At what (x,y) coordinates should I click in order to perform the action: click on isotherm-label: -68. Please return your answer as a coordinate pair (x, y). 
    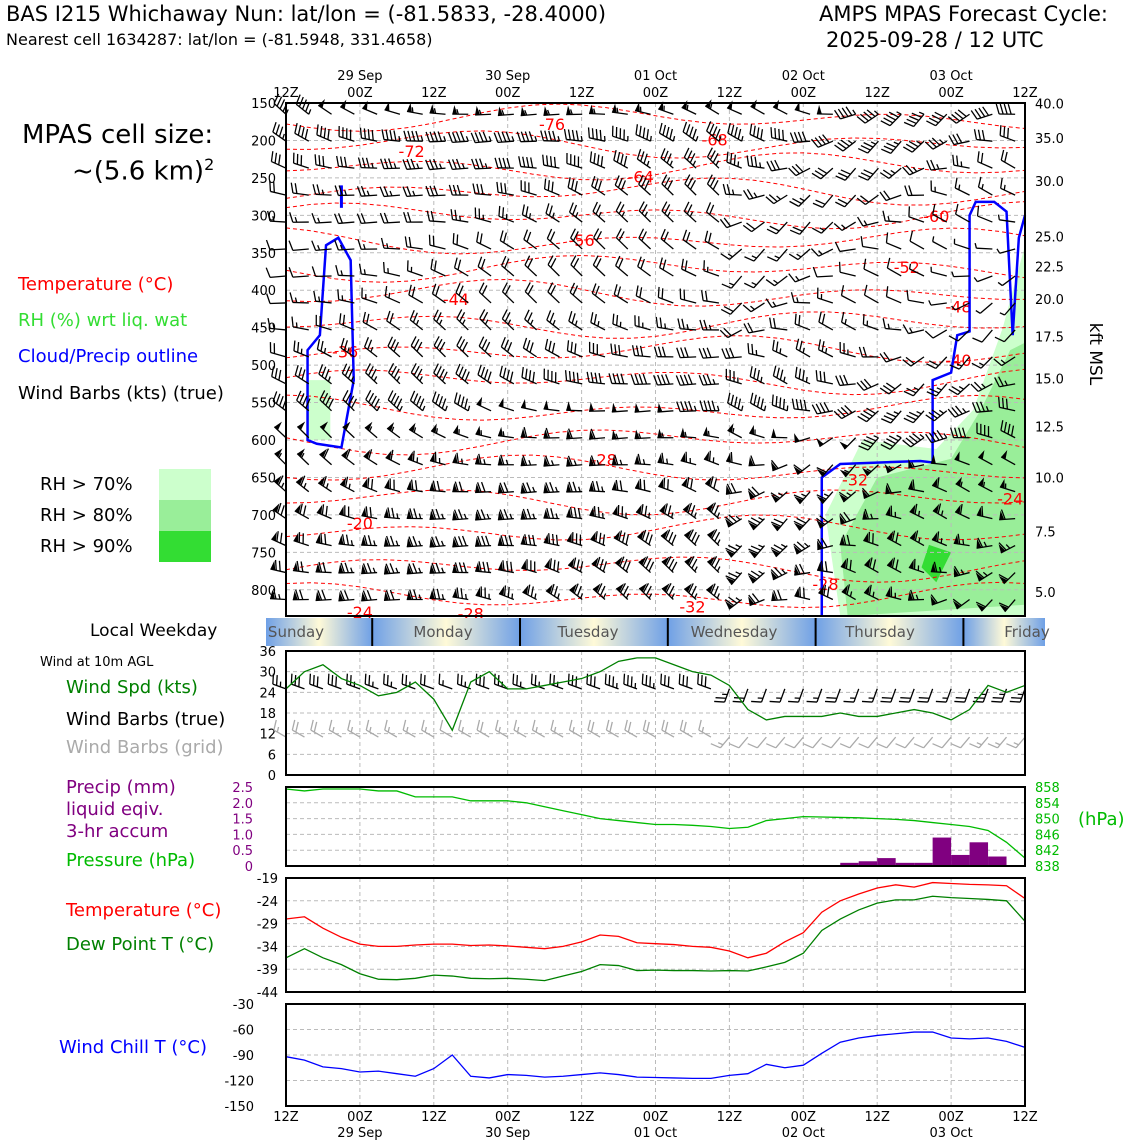
    Looking at the image, I should click on (715, 140).